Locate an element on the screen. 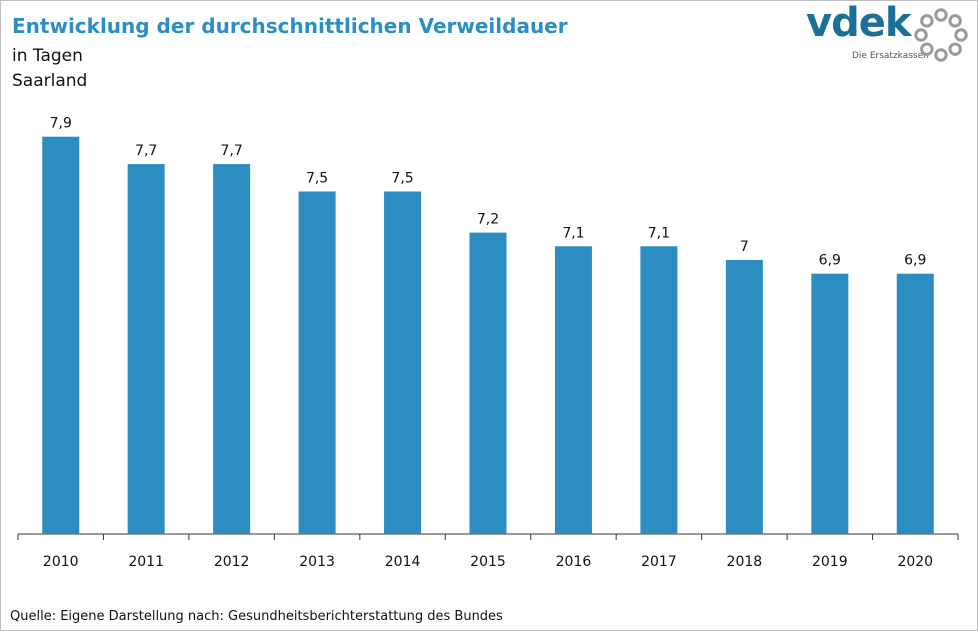 The width and height of the screenshot is (978, 631). data-label: 7 is located at coordinates (744, 247).